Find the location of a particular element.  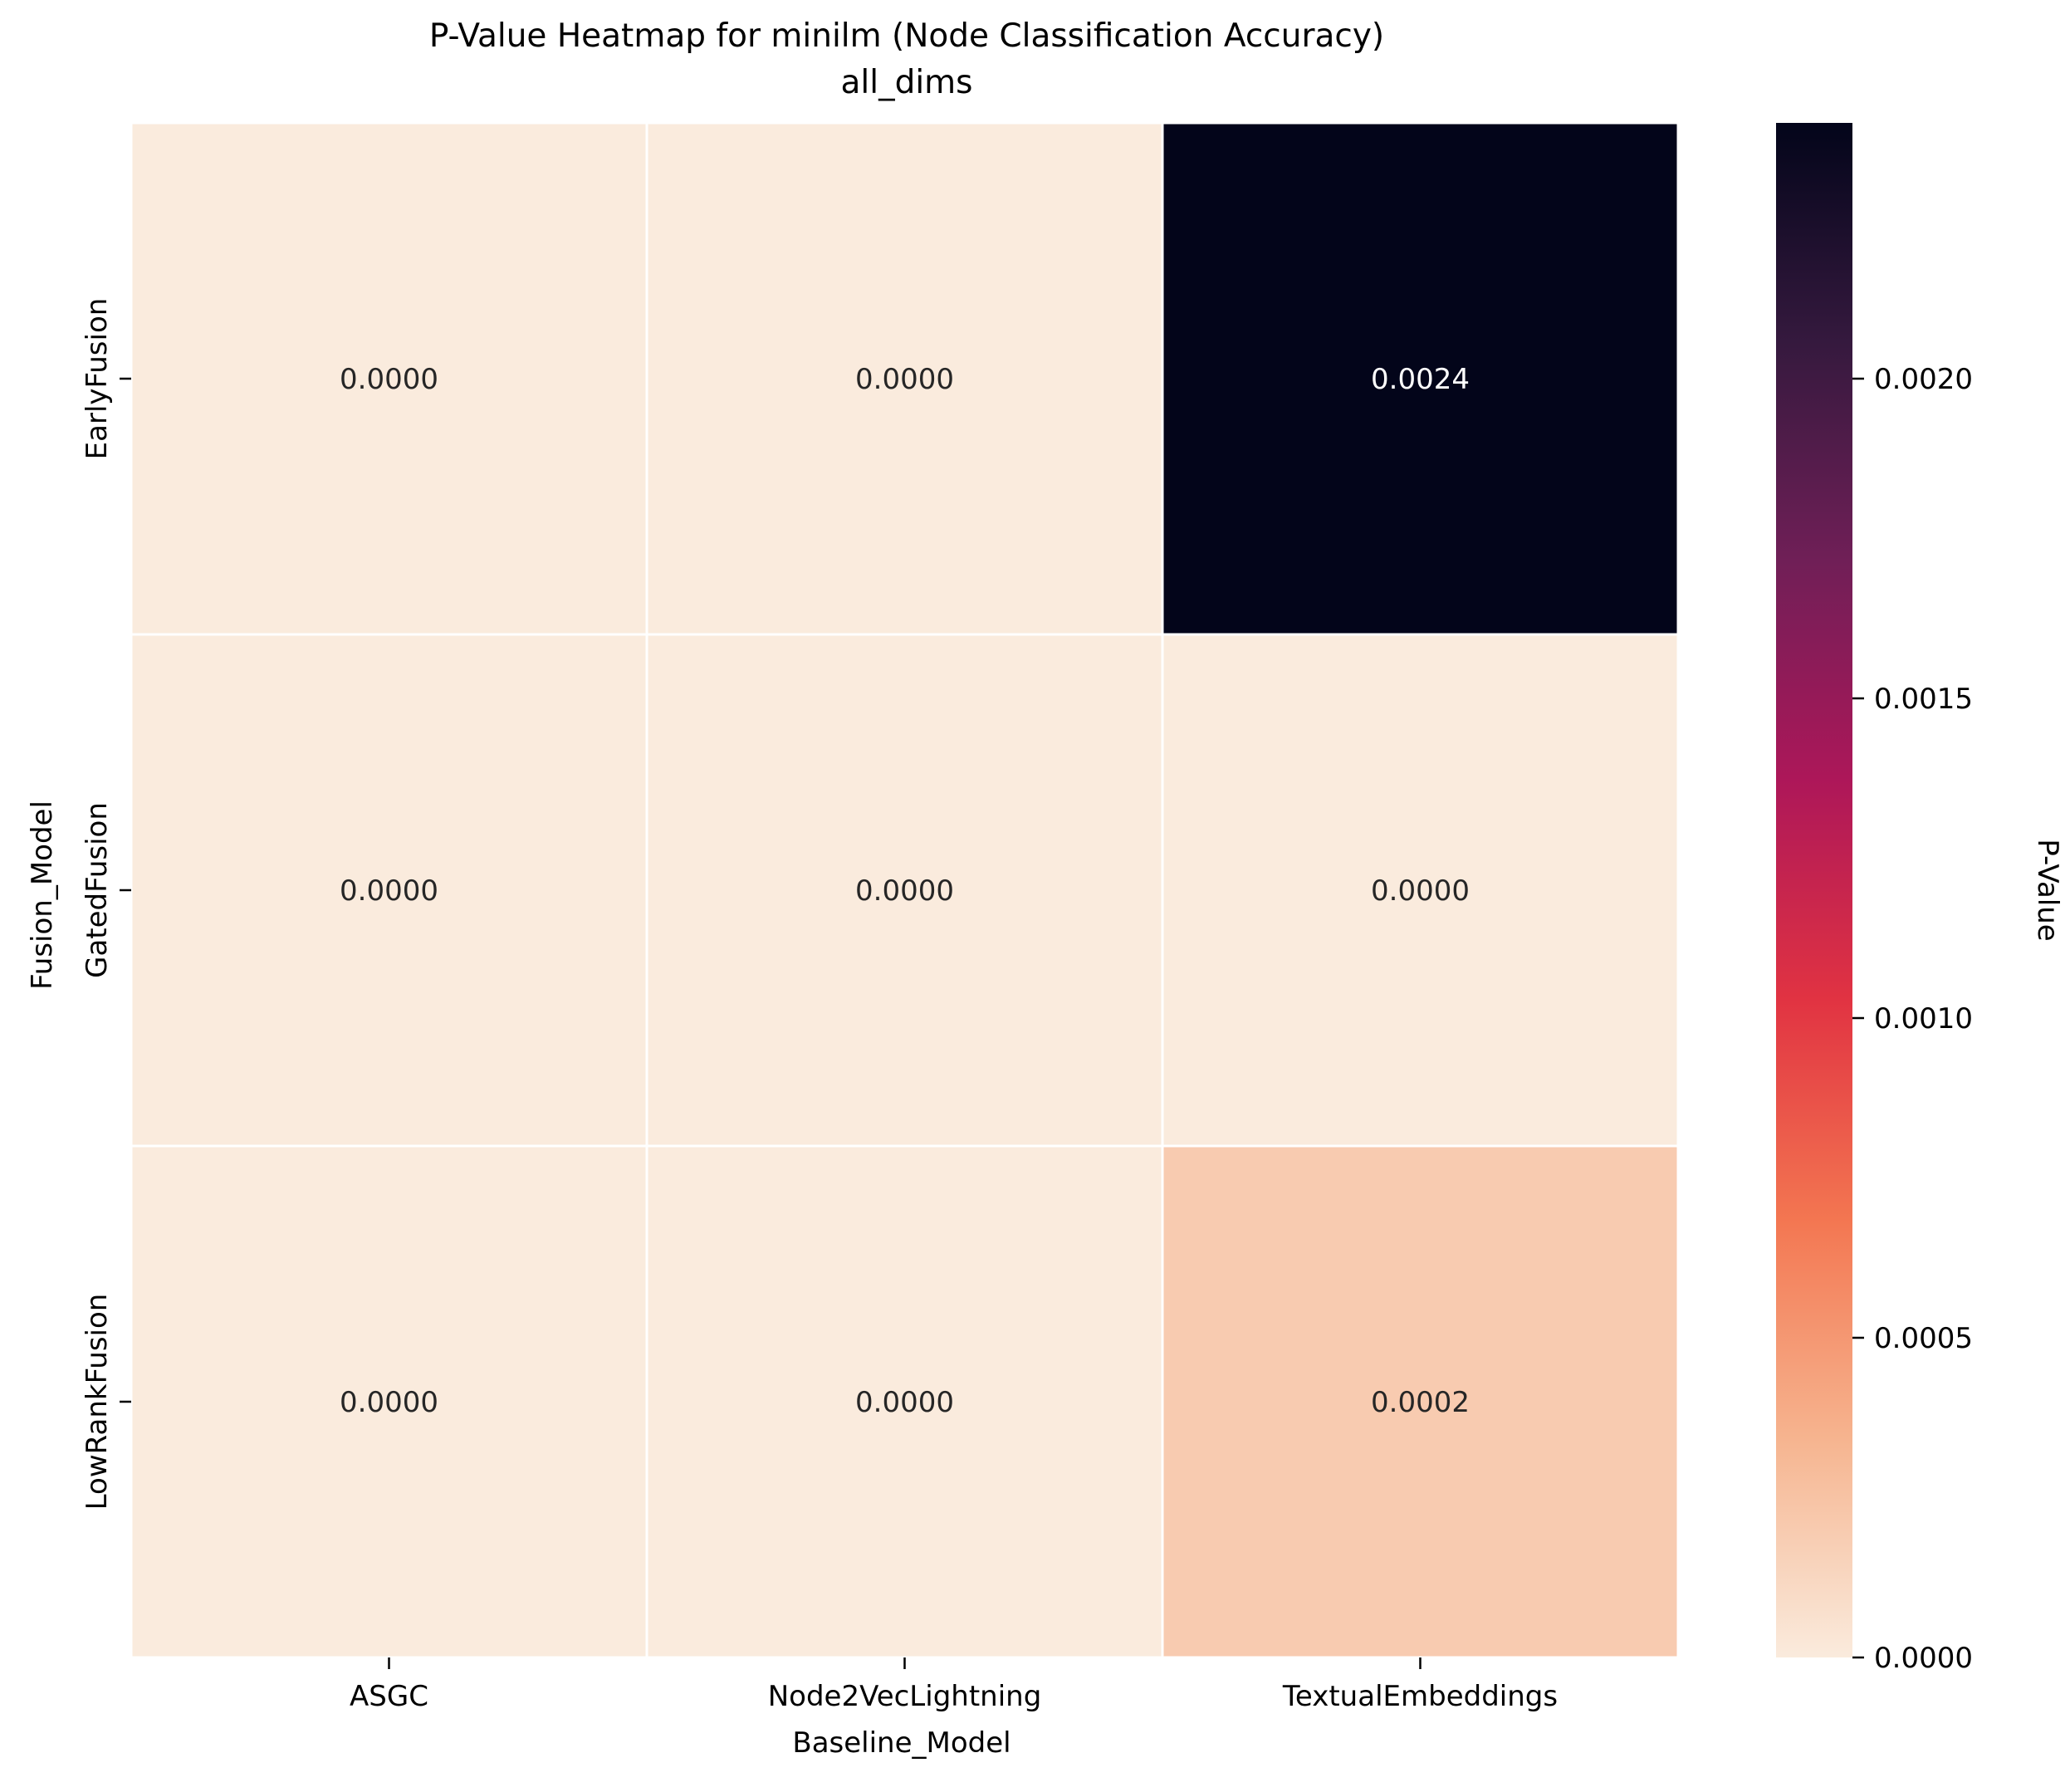

colorbar-ticks: 0.0000 0.0005 0.0010 0.0015 0.0020 is located at coordinates (1913, 1019).